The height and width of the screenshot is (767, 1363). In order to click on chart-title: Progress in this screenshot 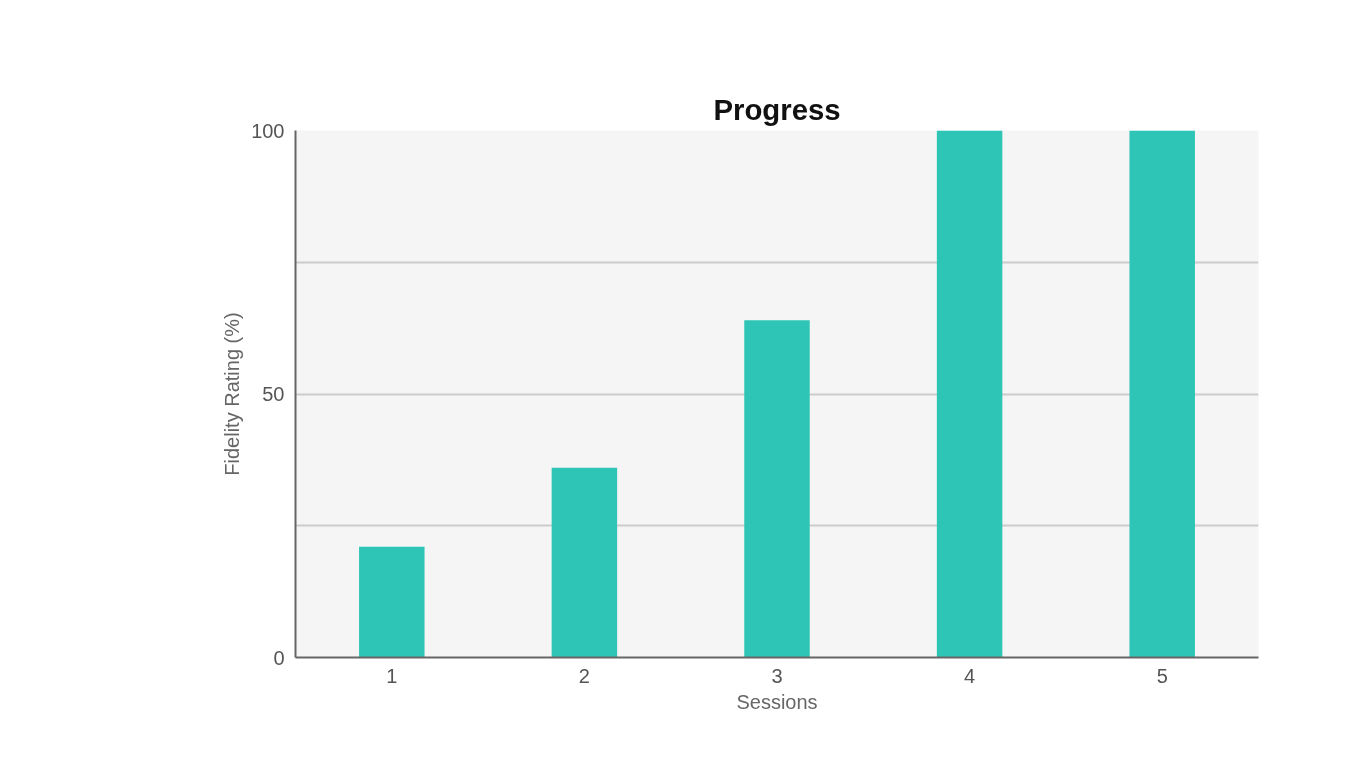, I will do `click(777, 109)`.